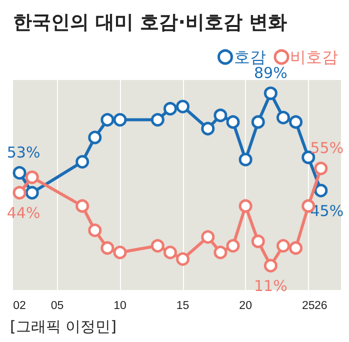 This screenshot has height=342, width=349. I want to click on legend-label: 비호감, so click(314, 57).